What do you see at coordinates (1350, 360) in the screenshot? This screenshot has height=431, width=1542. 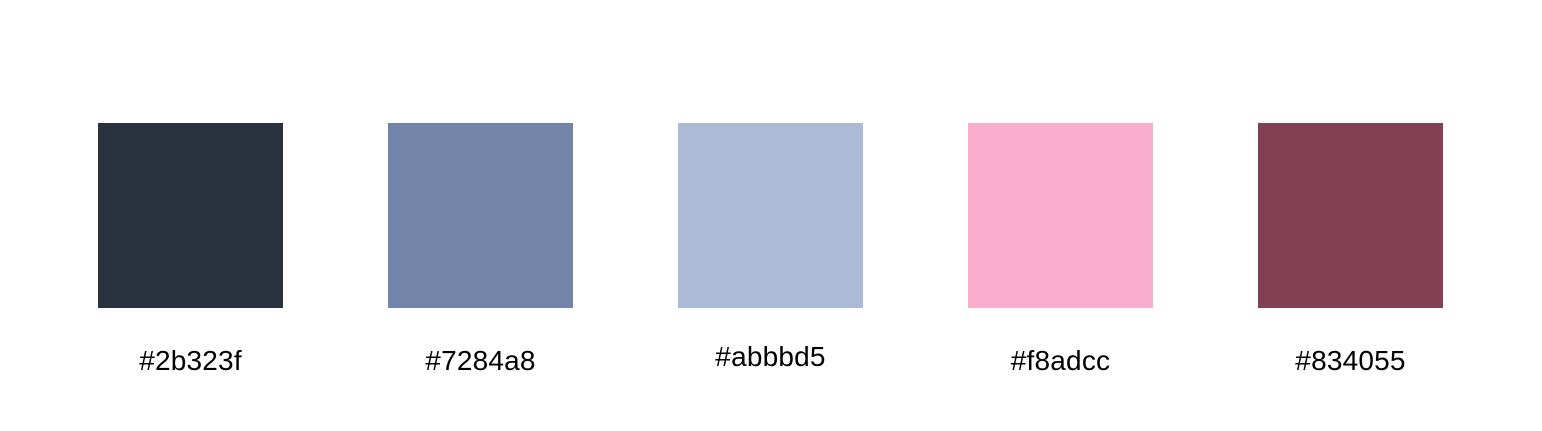 I see `swatch-hex-label-5: #834055` at bounding box center [1350, 360].